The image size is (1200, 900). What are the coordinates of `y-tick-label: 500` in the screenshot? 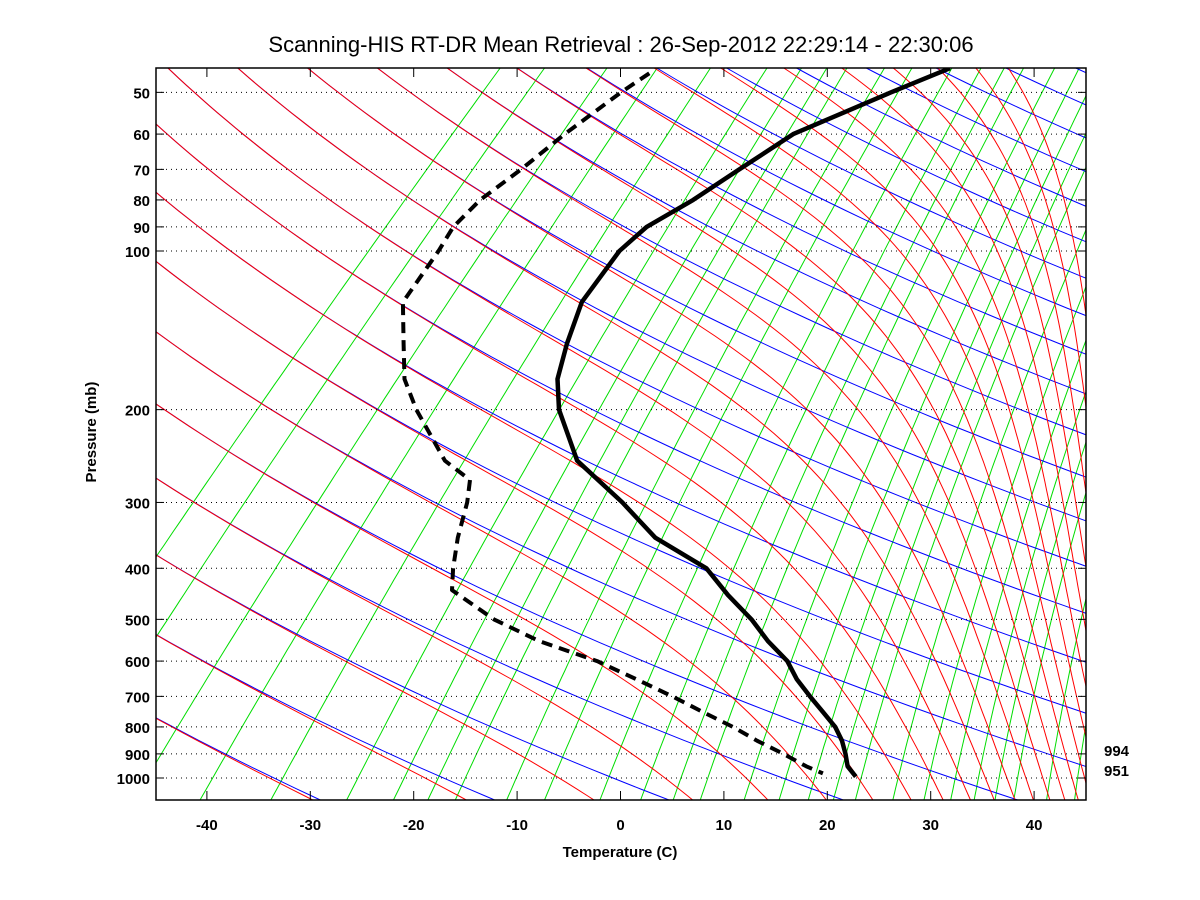 It's located at (137, 620).